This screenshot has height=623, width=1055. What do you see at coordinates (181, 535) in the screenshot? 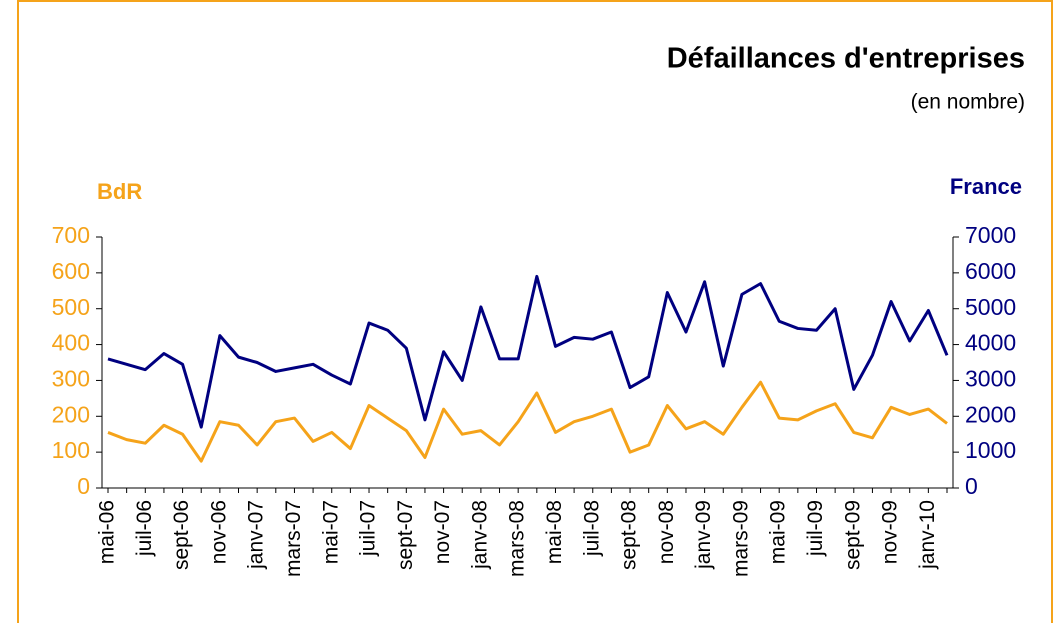
I see `x-tick-label: sept-06` at bounding box center [181, 535].